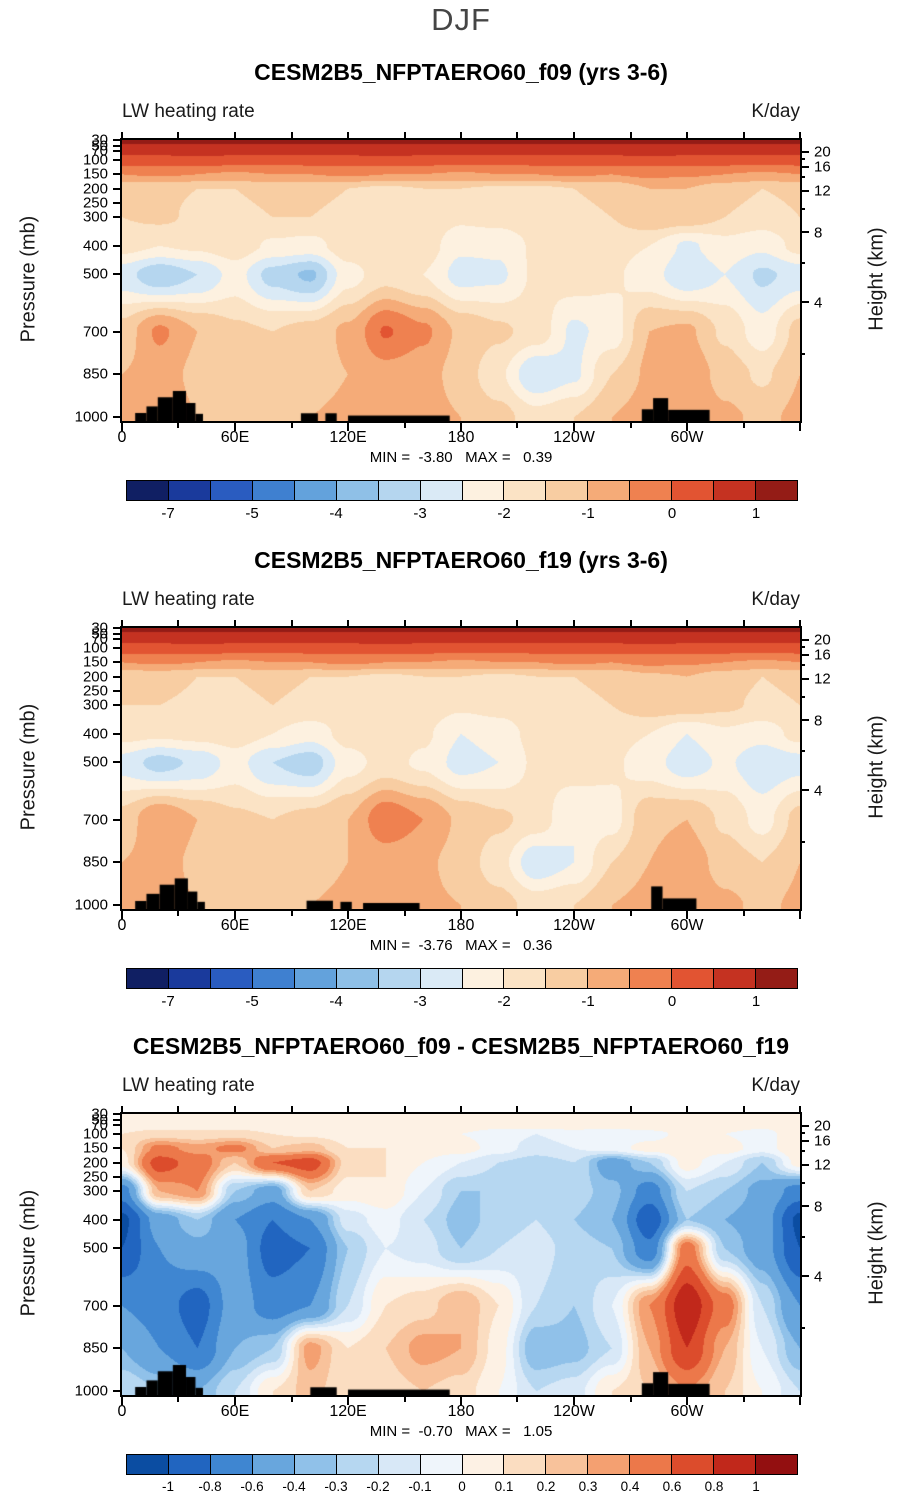 The height and width of the screenshot is (1499, 907). I want to click on colorbar-label: -0.4, so click(294, 1486).